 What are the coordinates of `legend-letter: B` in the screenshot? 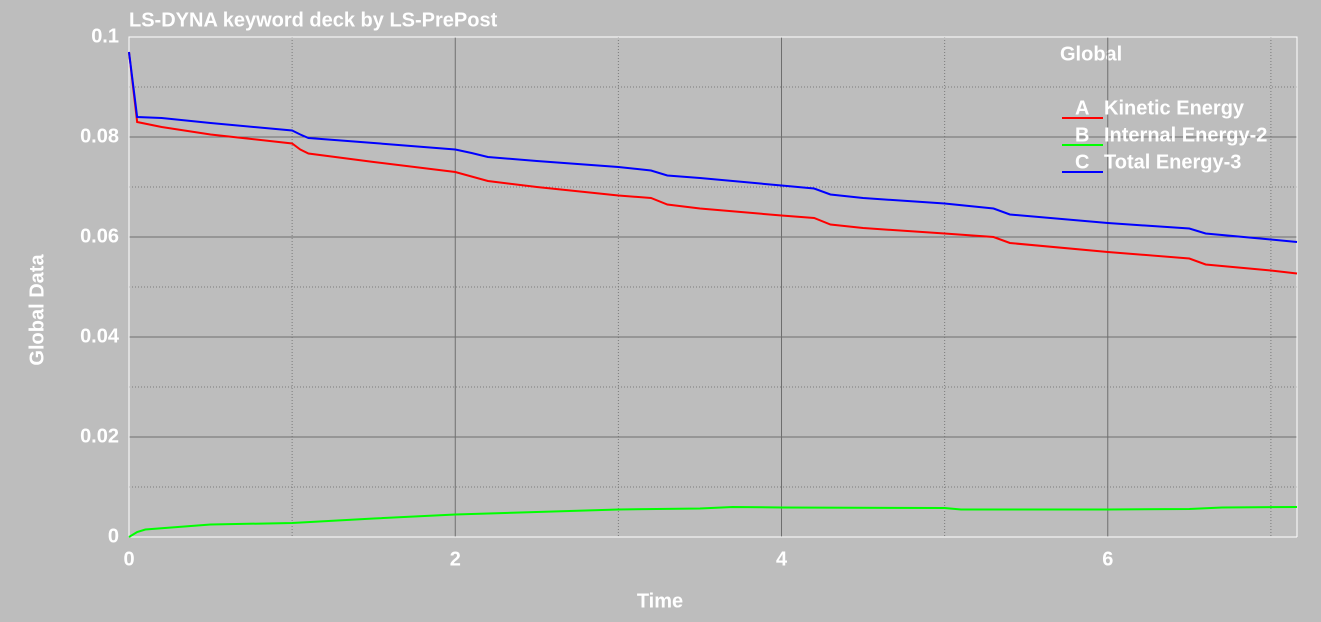 It's located at (1082, 135).